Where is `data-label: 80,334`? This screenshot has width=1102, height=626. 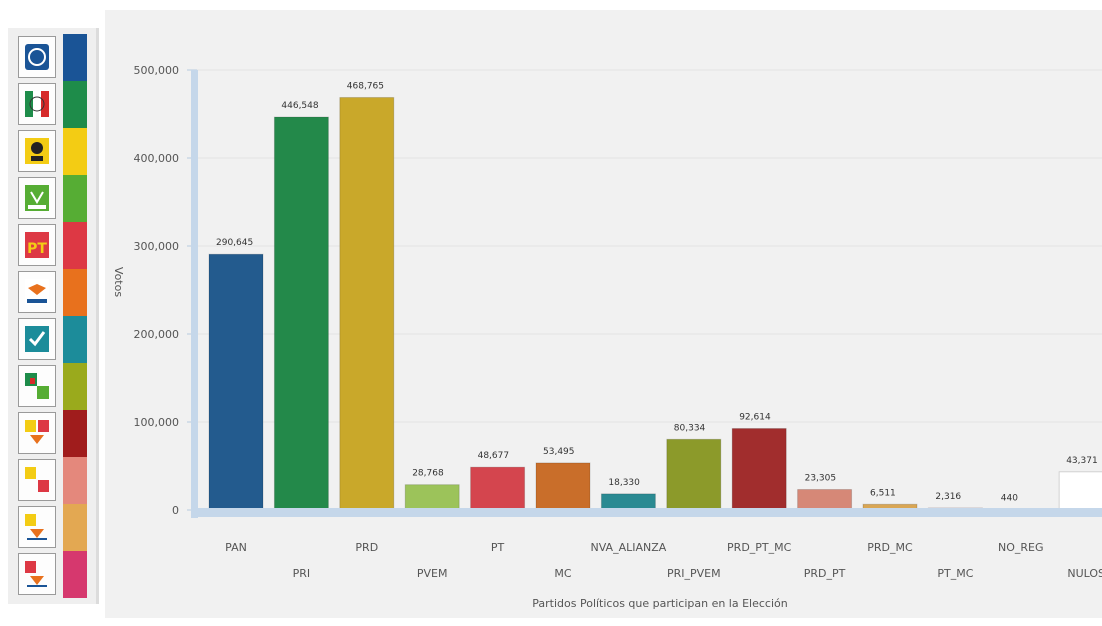 data-label: 80,334 is located at coordinates (690, 428).